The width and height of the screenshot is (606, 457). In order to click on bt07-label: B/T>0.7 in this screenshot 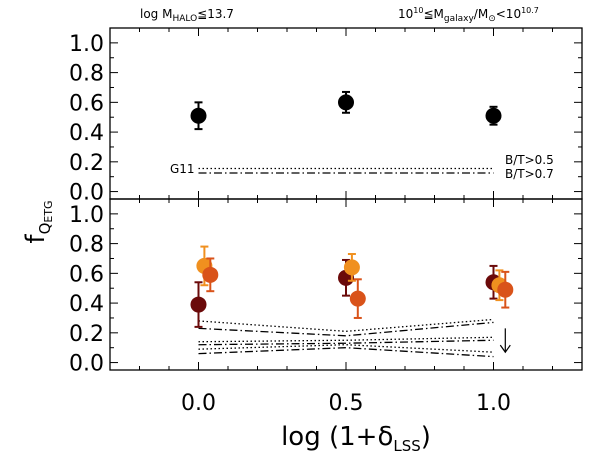, I will do `click(529, 174)`.